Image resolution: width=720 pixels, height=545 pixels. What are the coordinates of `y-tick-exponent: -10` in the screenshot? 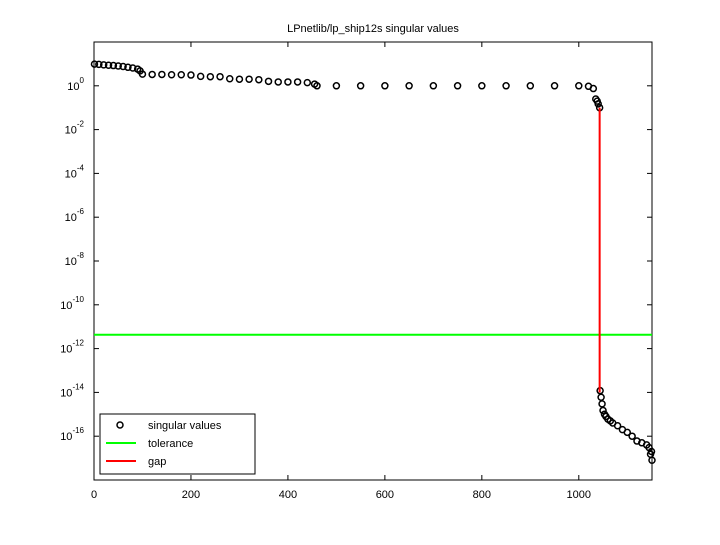 It's located at (78, 299).